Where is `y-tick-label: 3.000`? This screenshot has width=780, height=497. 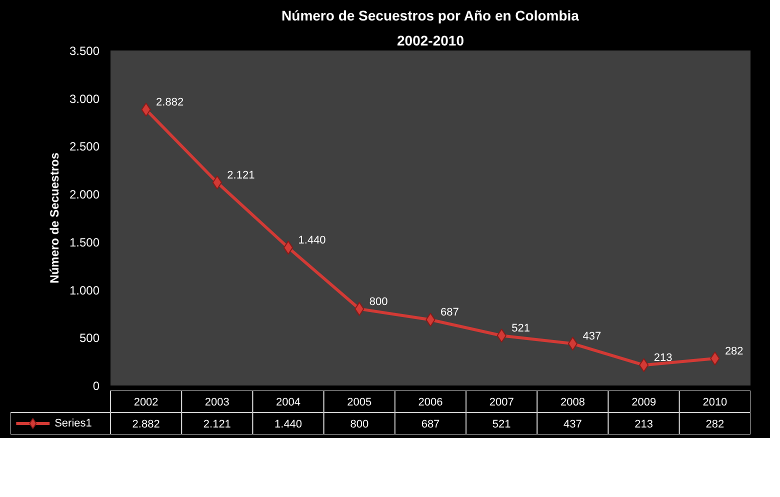 y-tick-label: 3.000 is located at coordinates (84, 99).